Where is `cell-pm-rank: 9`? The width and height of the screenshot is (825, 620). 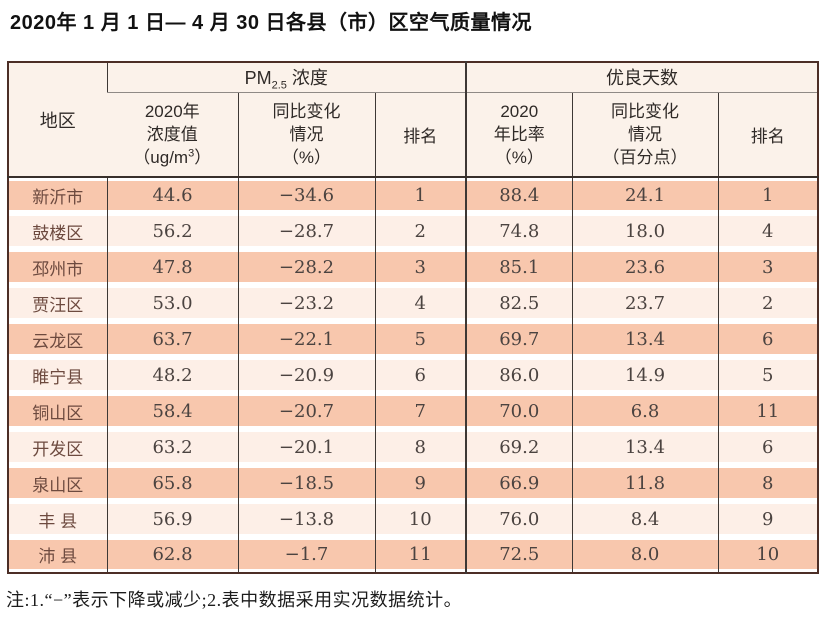 cell-pm-rank: 9 is located at coordinates (420, 483).